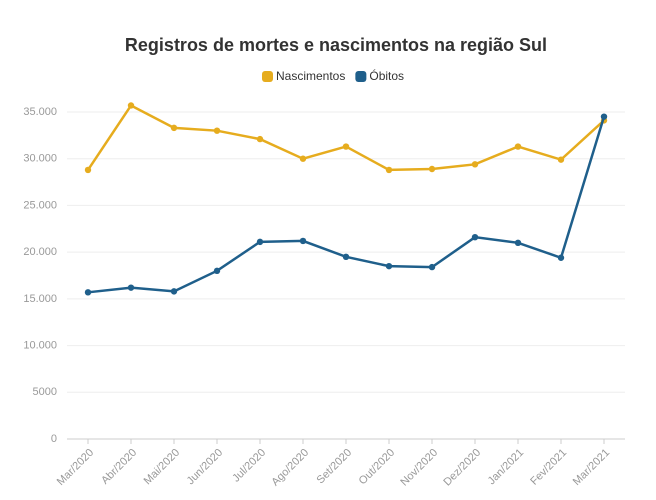 The width and height of the screenshot is (656, 500). Describe the element at coordinates (462, 468) in the screenshot. I see `x-tick-label: Dez/2020` at that location.